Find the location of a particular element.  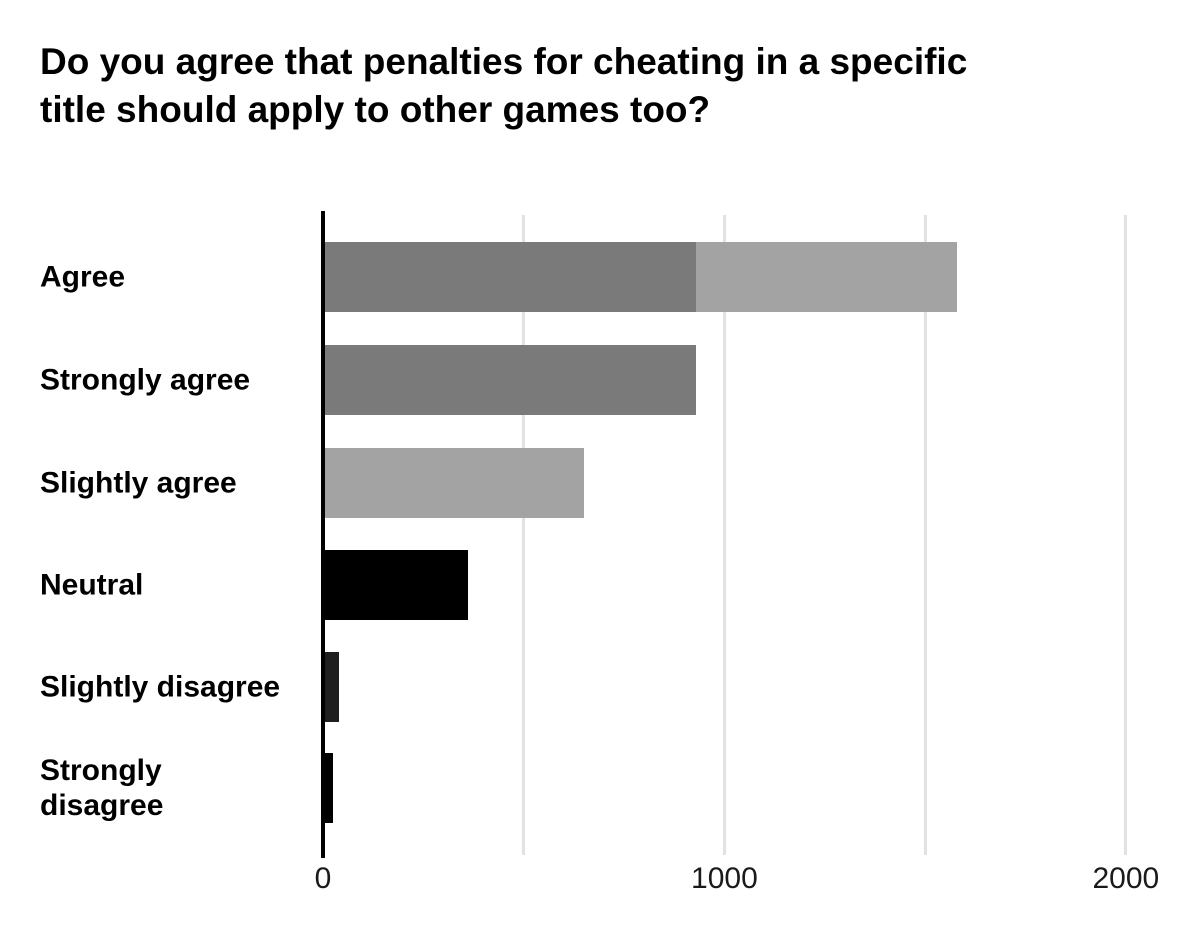

x-tick-label-1000: 1000 is located at coordinates (724, 878).